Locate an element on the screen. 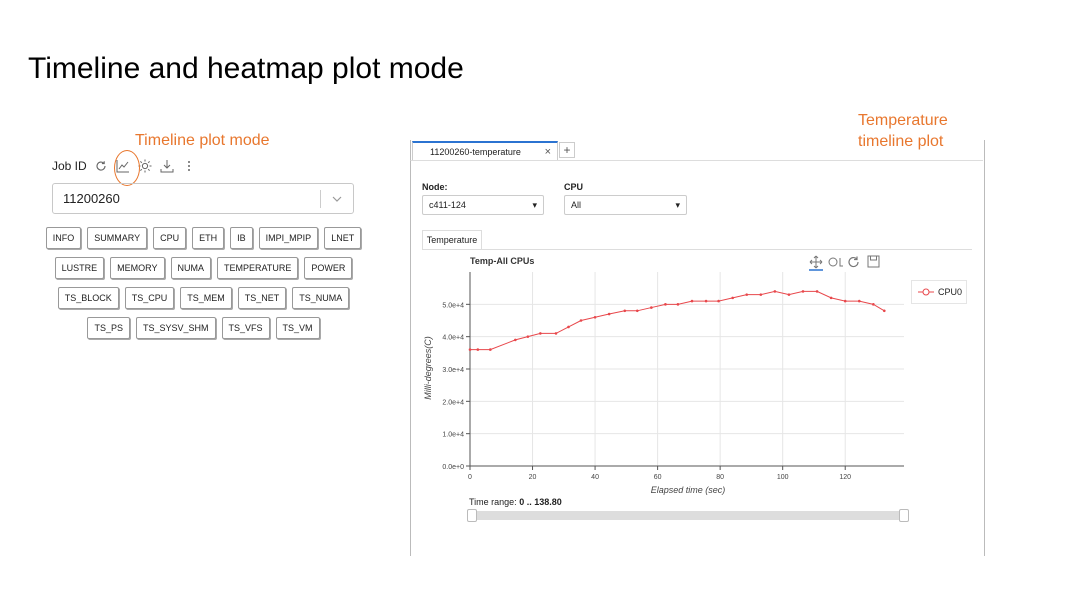 The image size is (1080, 608). chevron-down-icon is located at coordinates (337, 199).